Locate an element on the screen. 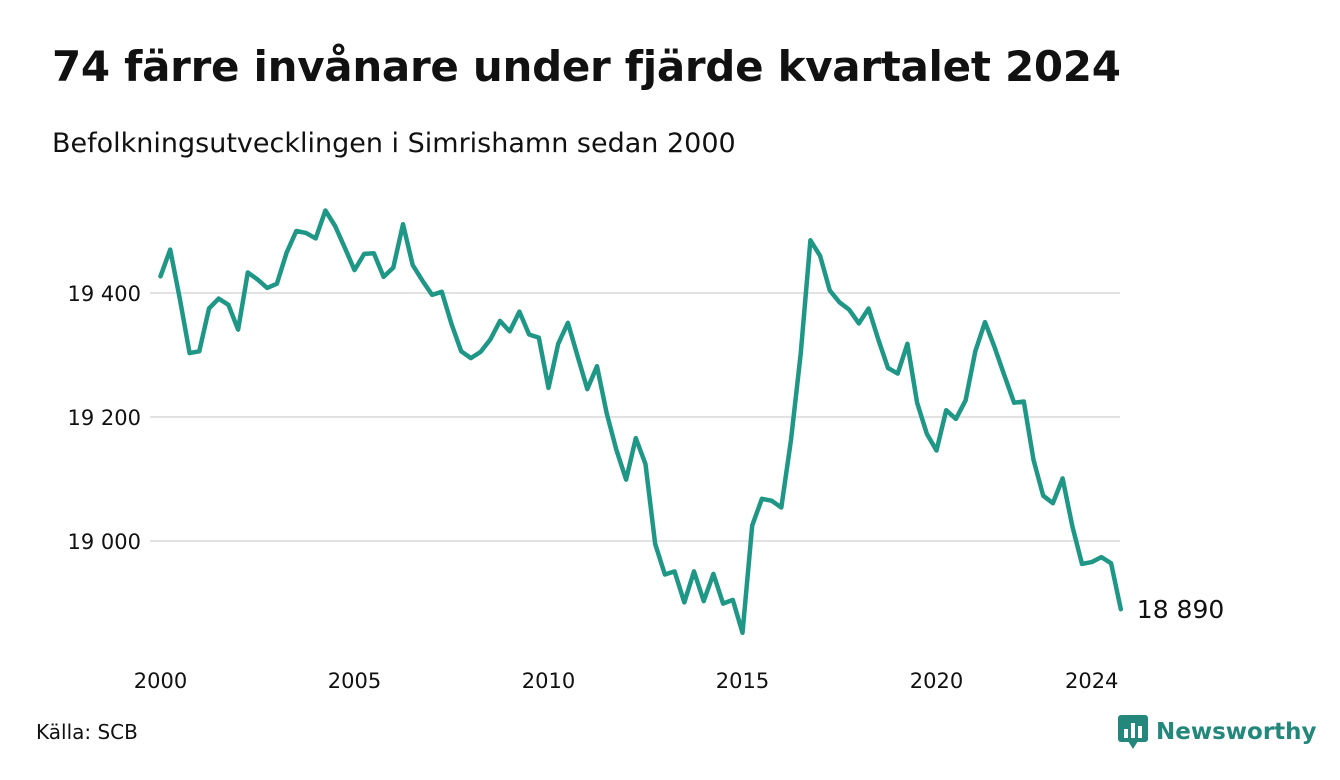 This screenshot has height=780, width=1340. x-tick-label: 2024 is located at coordinates (1091, 681).